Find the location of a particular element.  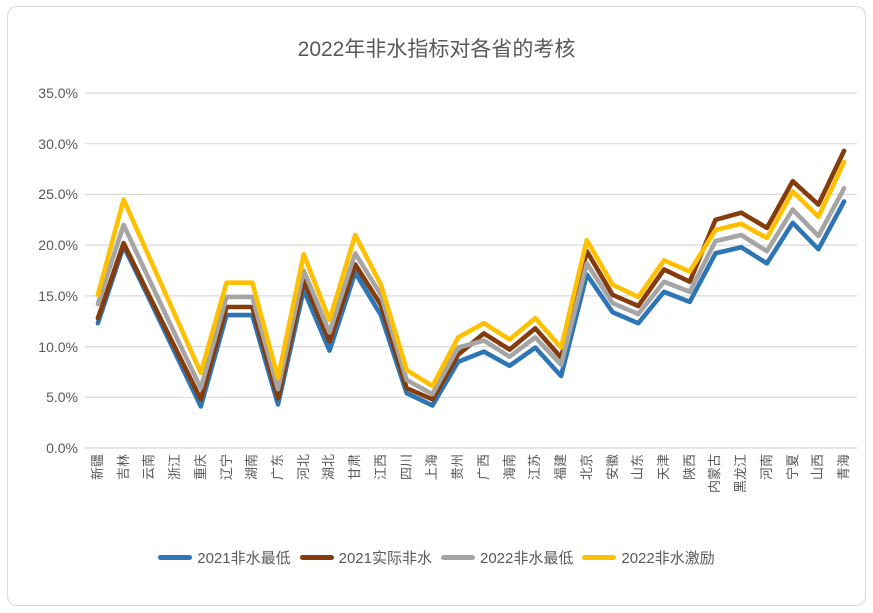

x-axis-category-label: 河北 is located at coordinates (304, 494).